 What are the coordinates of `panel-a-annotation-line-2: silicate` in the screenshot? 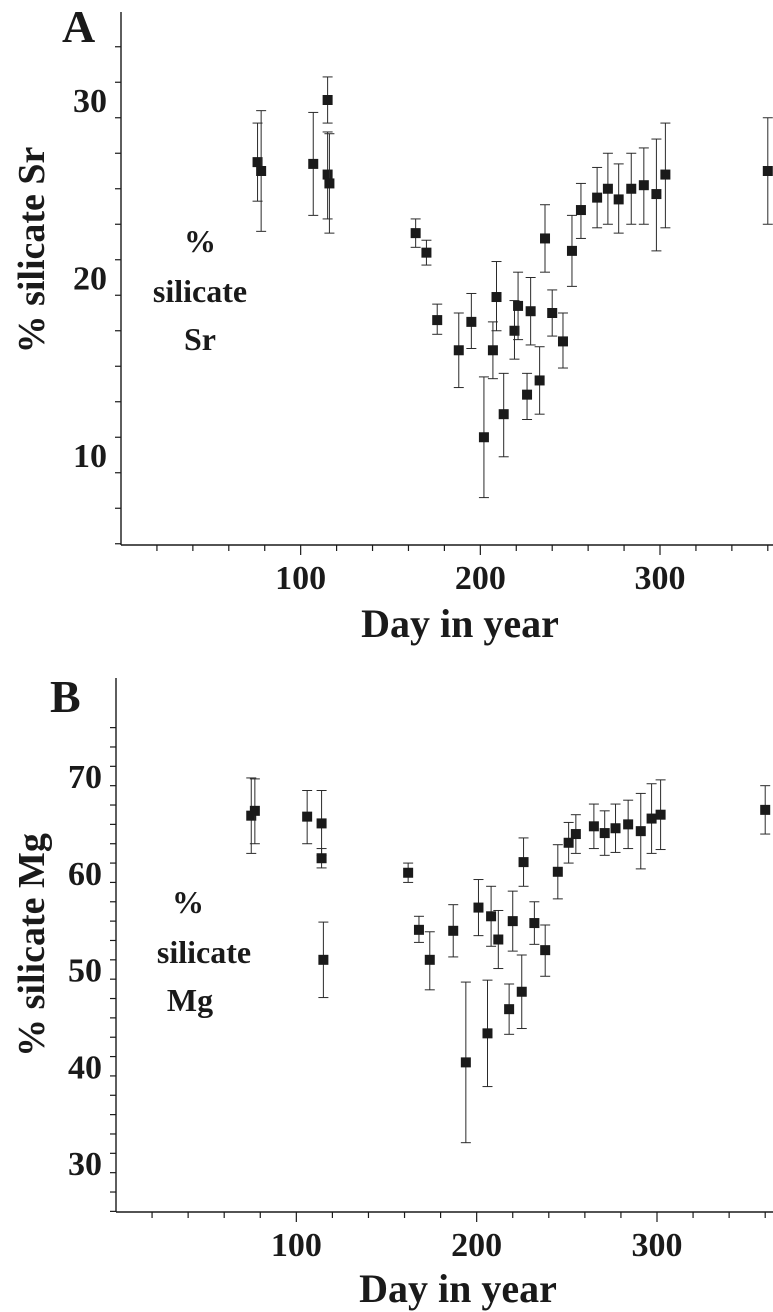 It's located at (200, 291).